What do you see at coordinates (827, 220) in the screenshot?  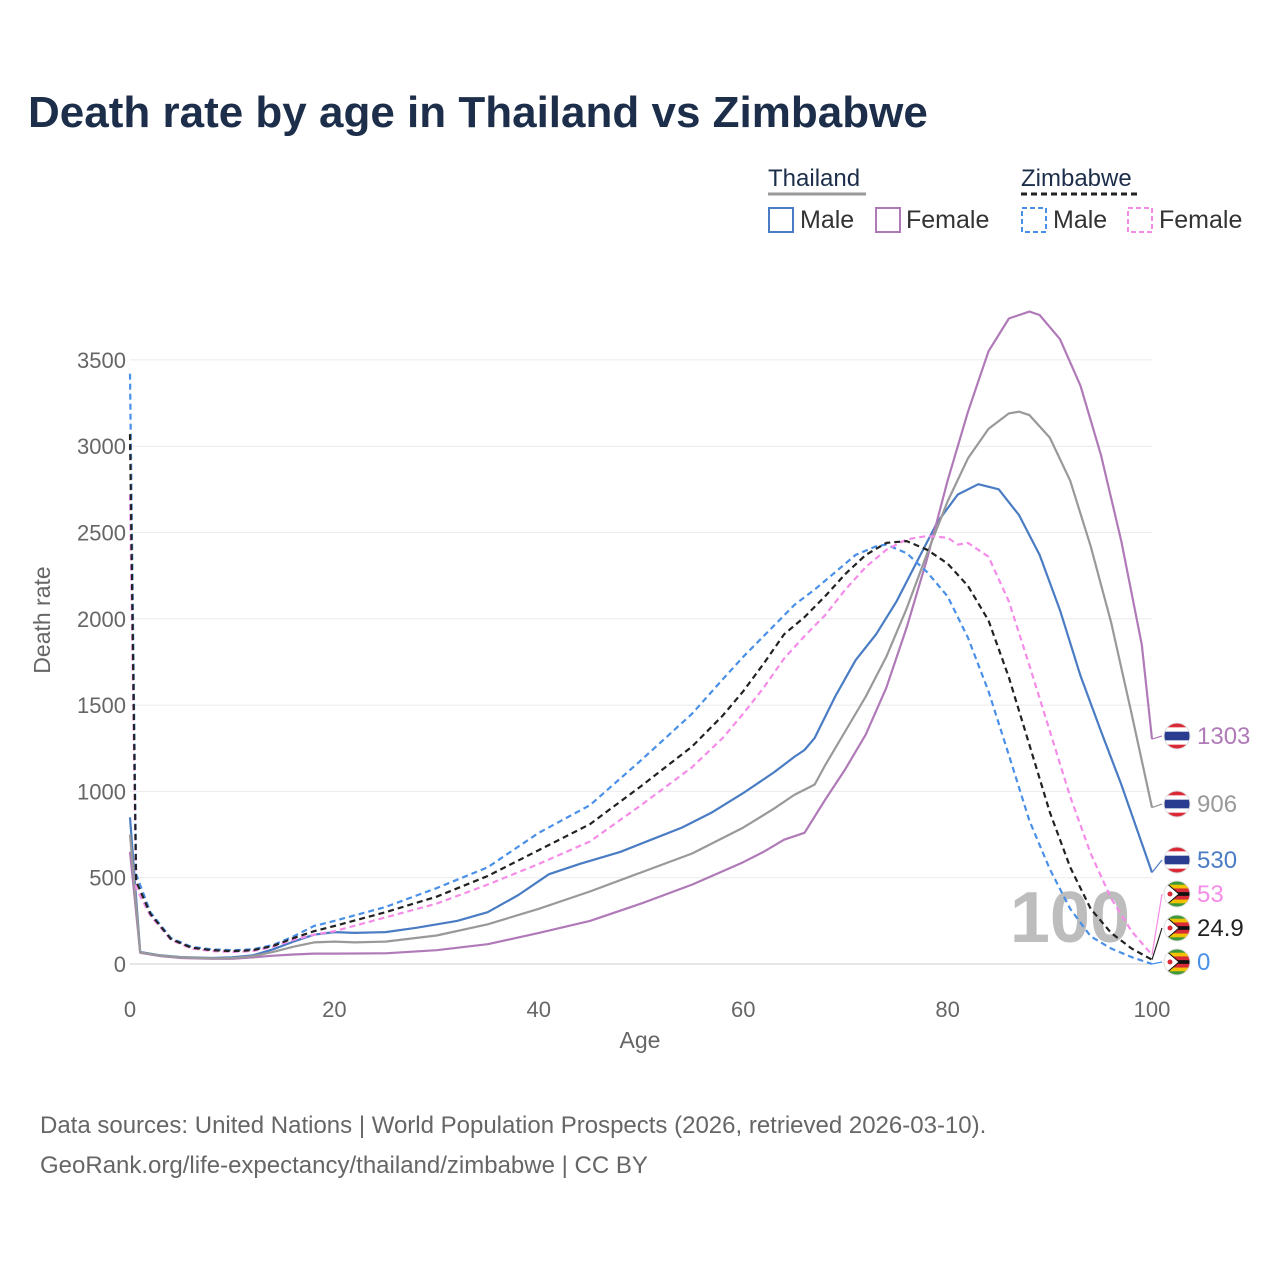 I see `legend-thailand-male-label: Male` at bounding box center [827, 220].